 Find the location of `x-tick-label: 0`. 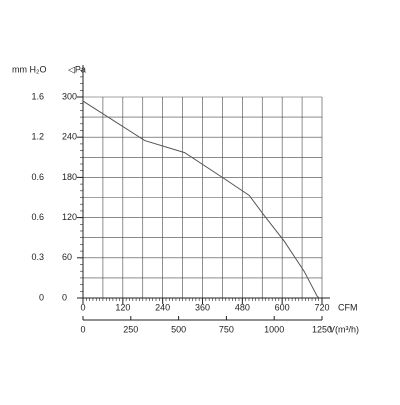

x-tick-label: 0 is located at coordinates (82, 307).